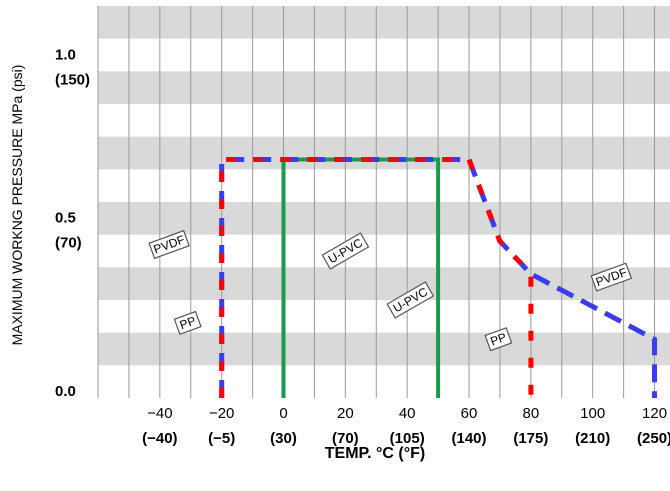 This screenshot has height=491, width=670. Describe the element at coordinates (653, 438) in the screenshot. I see `x-tick-sublabel: (250)` at that location.